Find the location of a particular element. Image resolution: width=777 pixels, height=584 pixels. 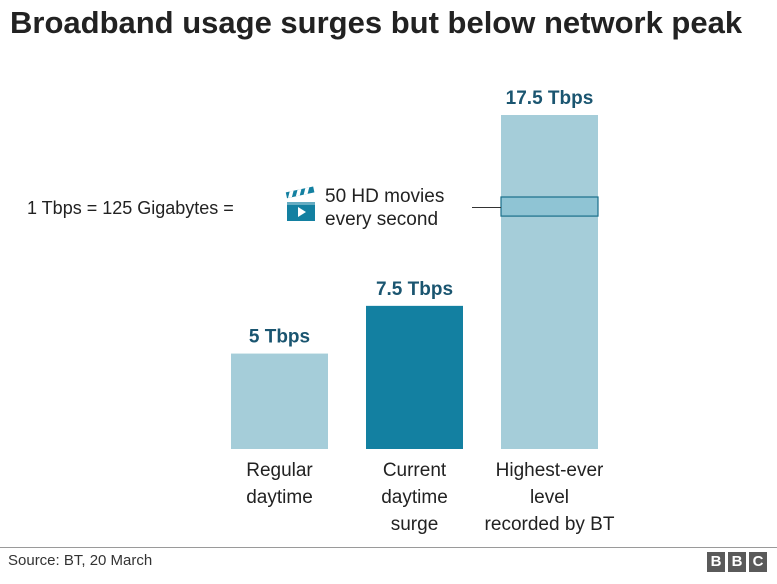

category-label: Regular daytime is located at coordinates (279, 484).